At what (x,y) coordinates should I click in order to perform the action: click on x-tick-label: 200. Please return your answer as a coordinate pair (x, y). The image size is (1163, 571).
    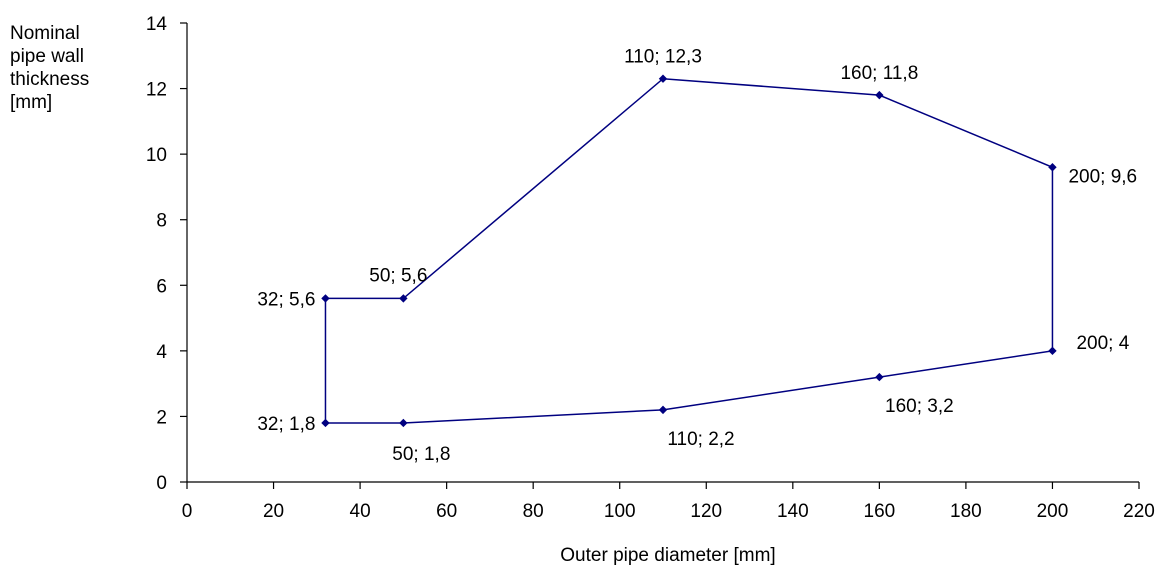
    Looking at the image, I should click on (1053, 511).